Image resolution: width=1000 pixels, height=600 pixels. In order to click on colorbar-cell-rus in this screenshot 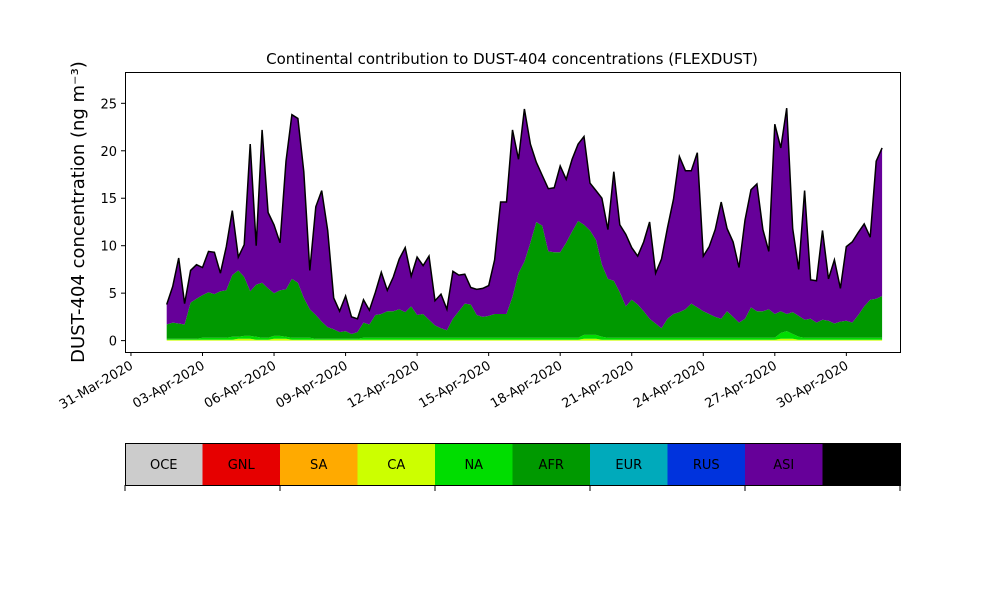, I will do `click(706, 464)`.